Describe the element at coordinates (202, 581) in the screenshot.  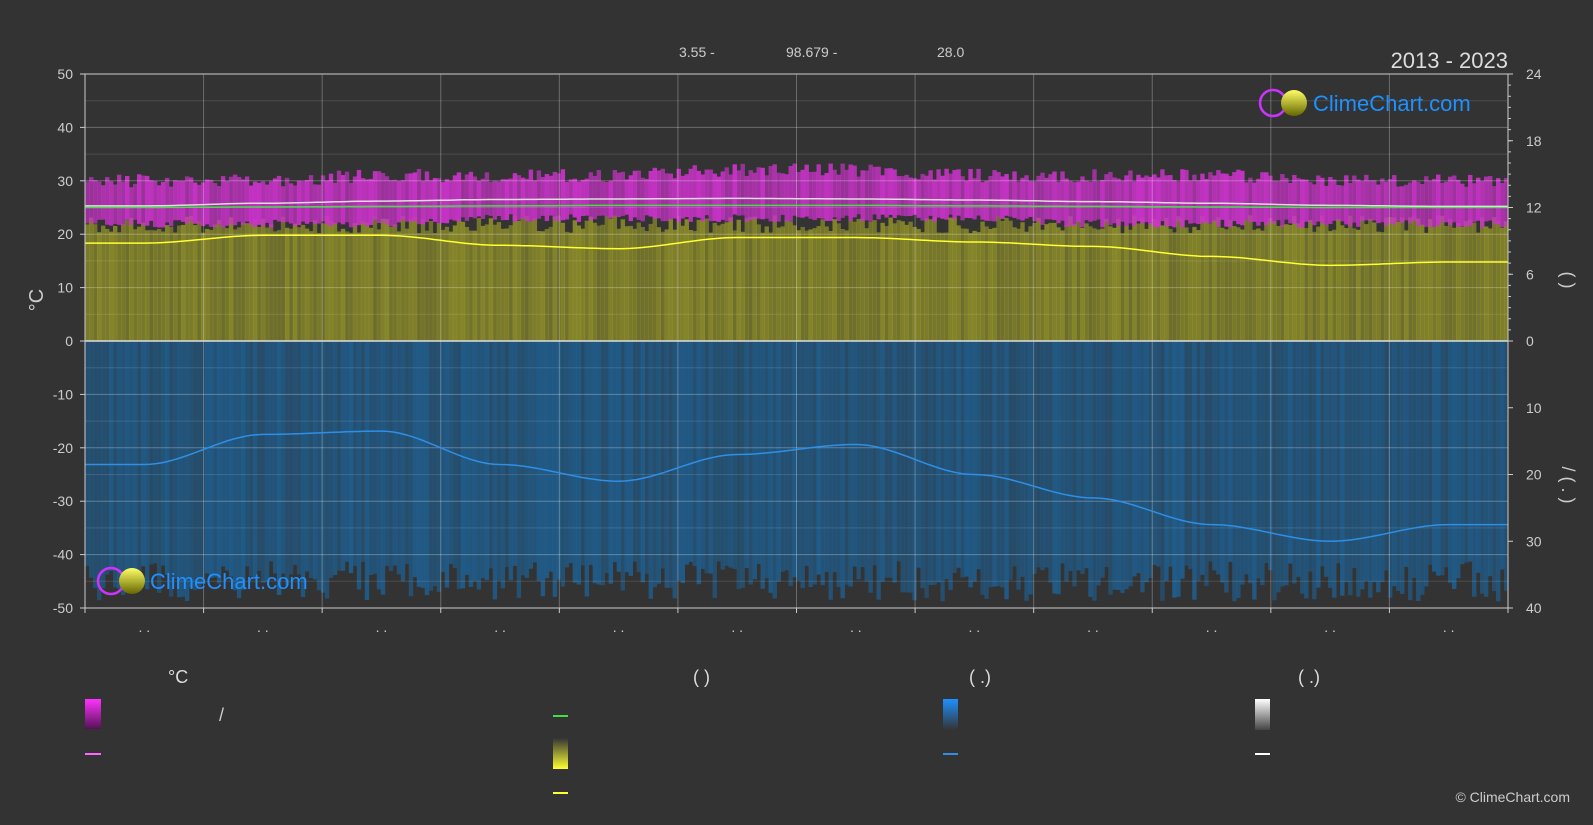
I see `logo-bottom-left: ClimeChart.com` at that location.